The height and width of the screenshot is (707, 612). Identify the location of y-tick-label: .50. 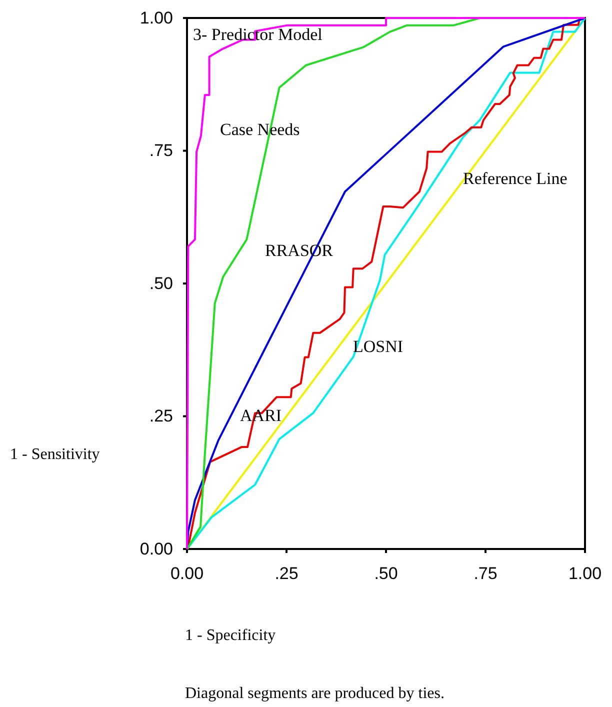
(161, 283).